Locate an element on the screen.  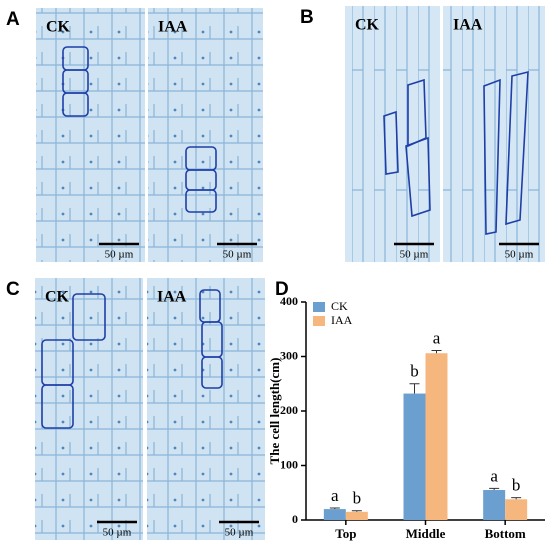
panel-label: C is located at coordinates (13, 289).